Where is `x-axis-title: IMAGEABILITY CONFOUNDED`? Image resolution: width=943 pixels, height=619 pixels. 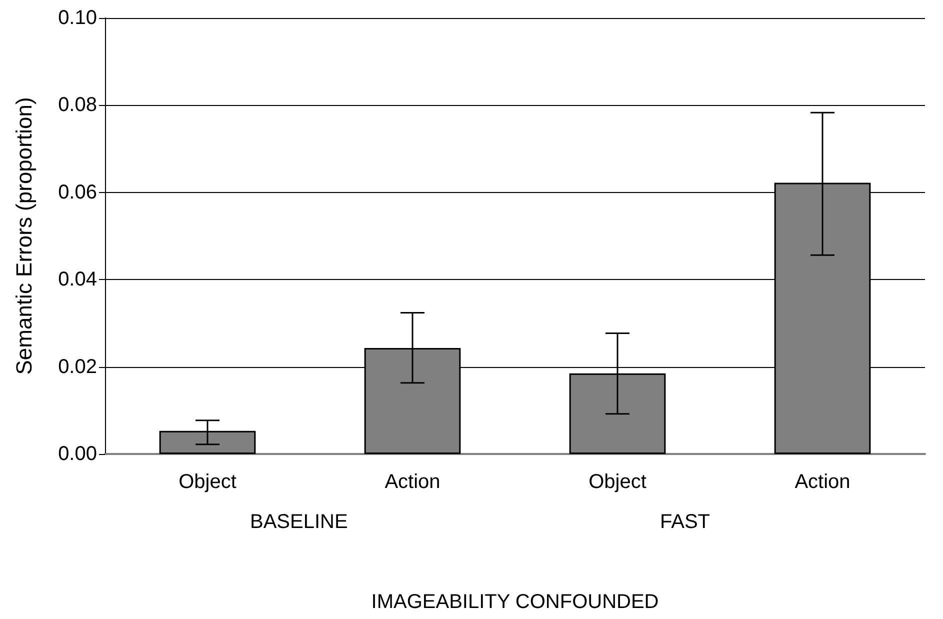 x-axis-title: IMAGEABILITY CONFOUNDED is located at coordinates (515, 602).